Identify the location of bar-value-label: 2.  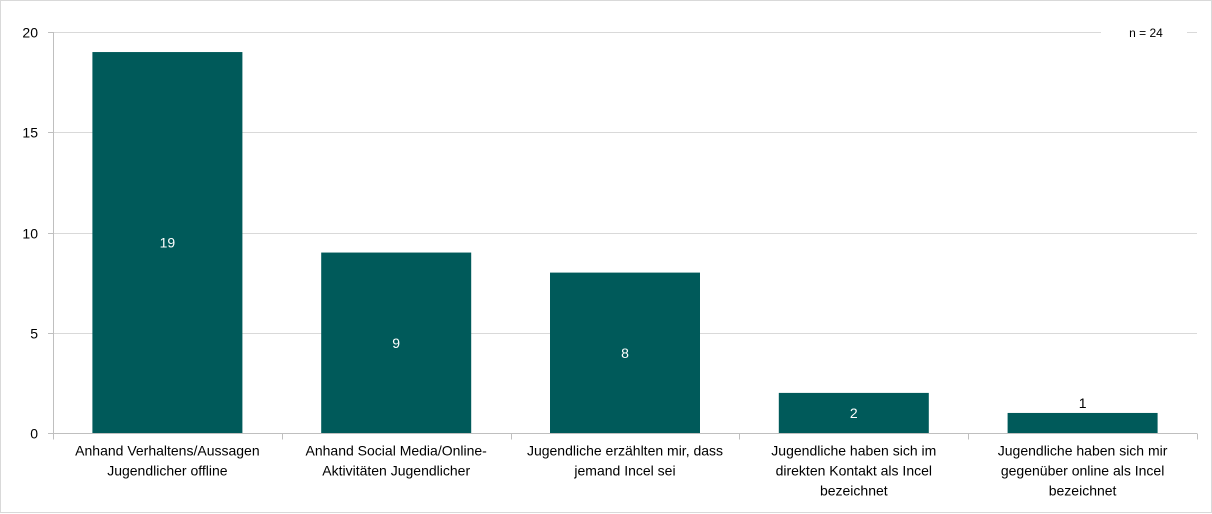
(854, 413).